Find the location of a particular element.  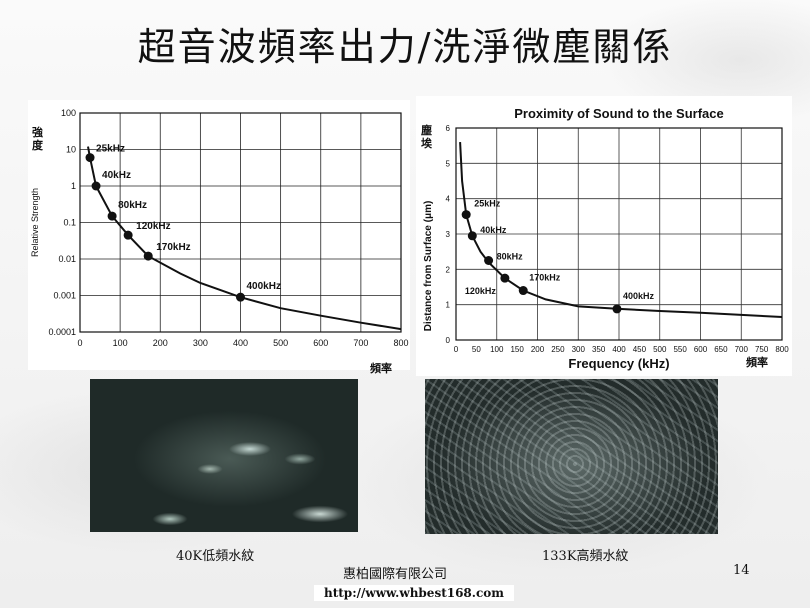

x-axis-label: Frequency (kHz) is located at coordinates (618, 363).